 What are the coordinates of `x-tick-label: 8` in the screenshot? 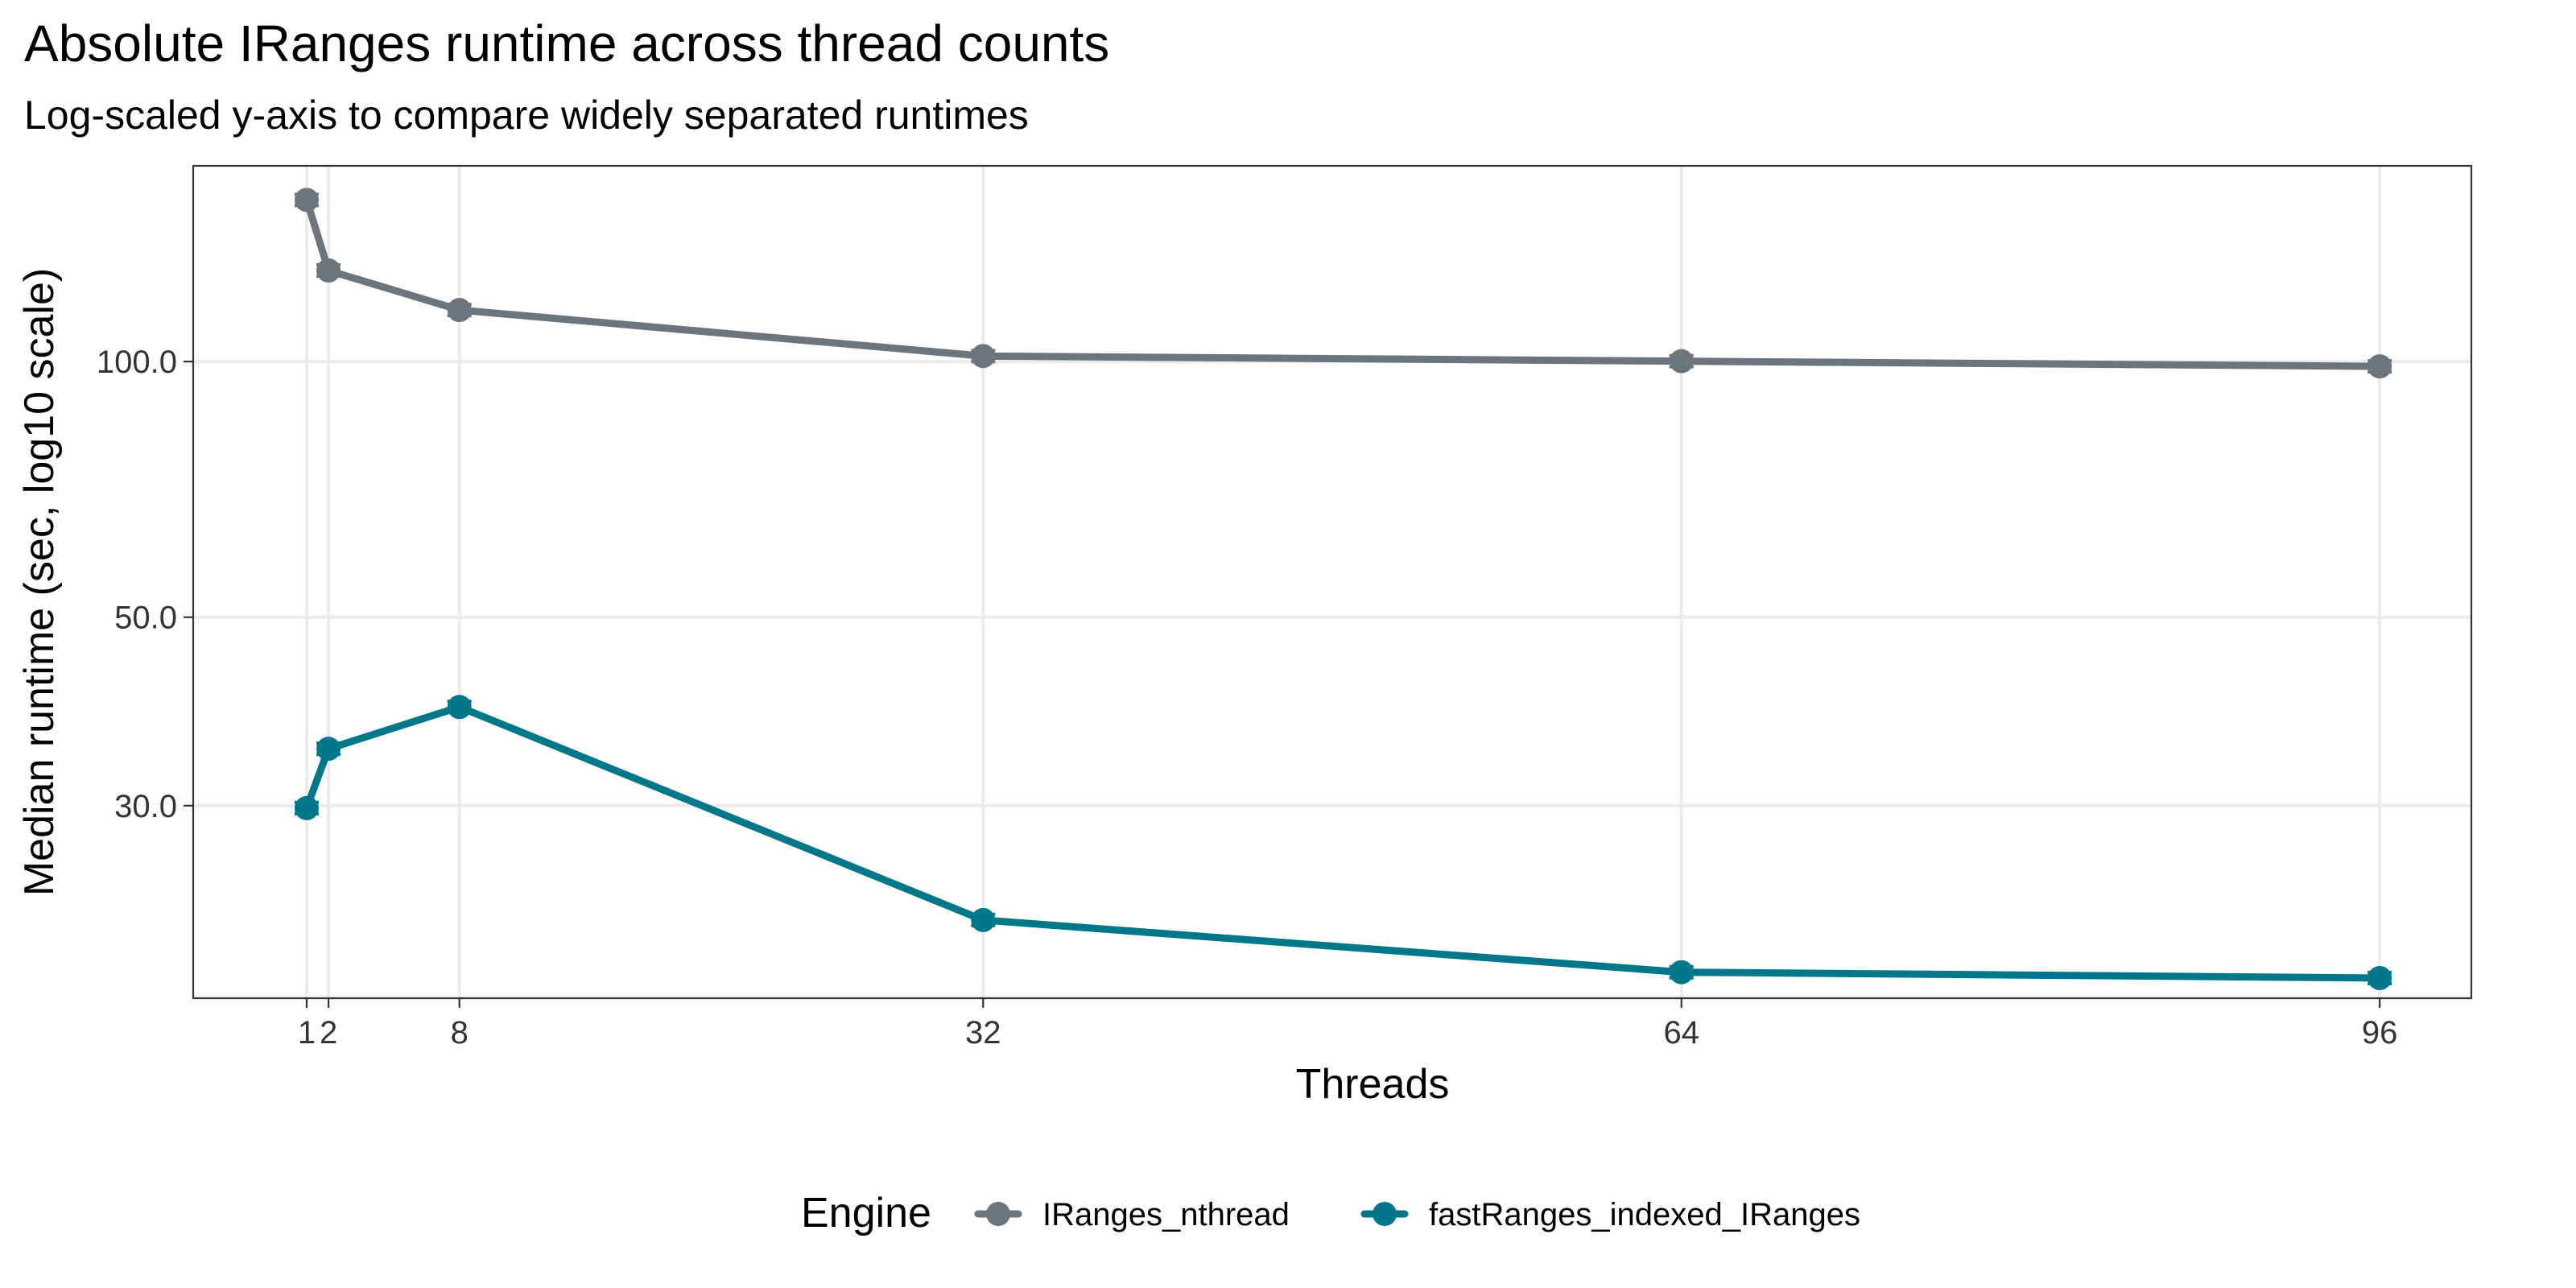 It's located at (460, 1033).